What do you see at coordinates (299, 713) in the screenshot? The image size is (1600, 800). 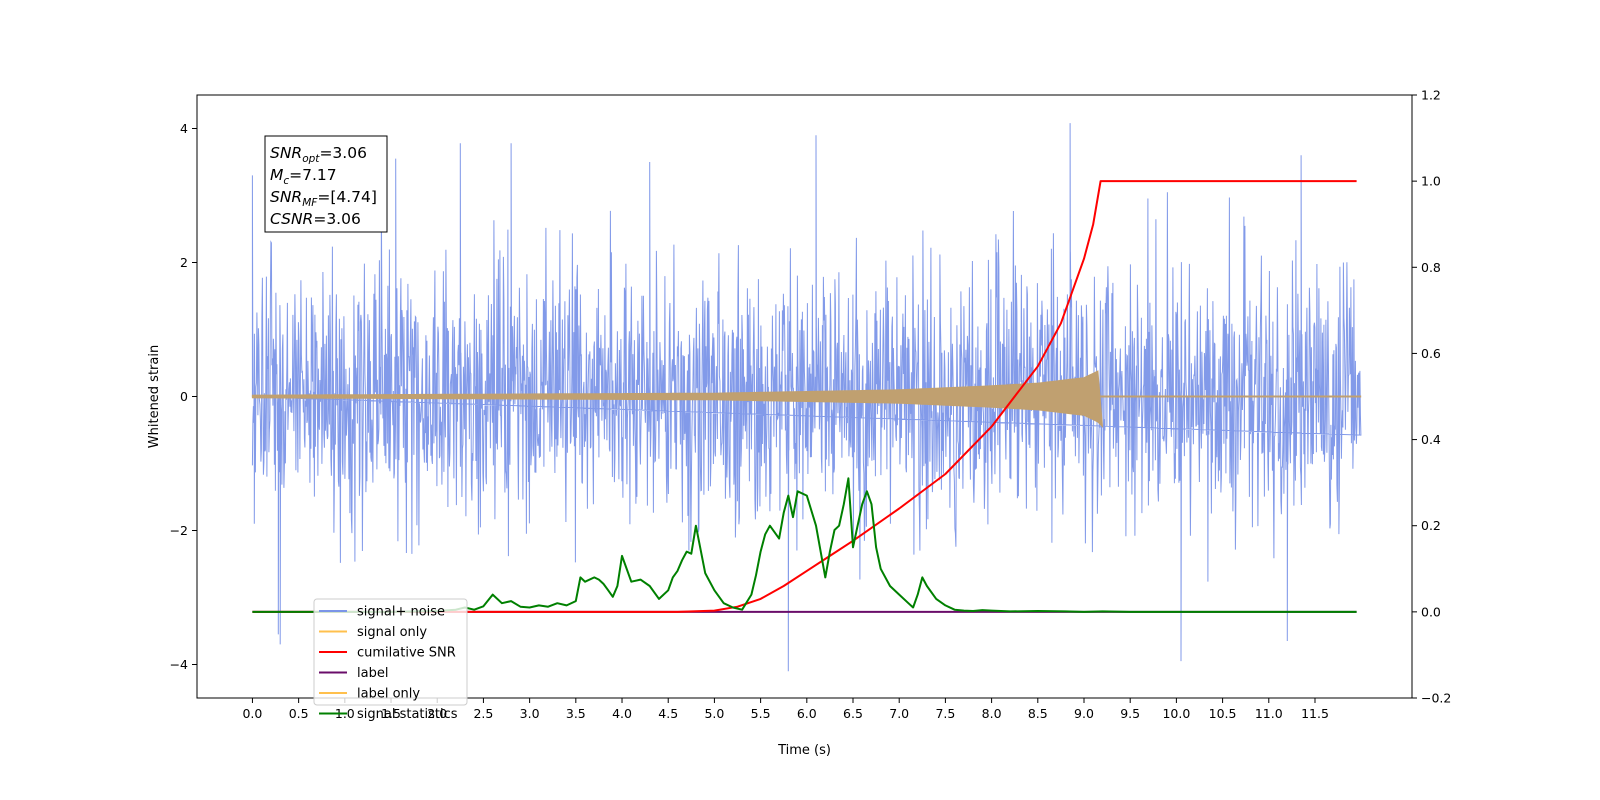 I see `x-tick-label: 0.5` at bounding box center [299, 713].